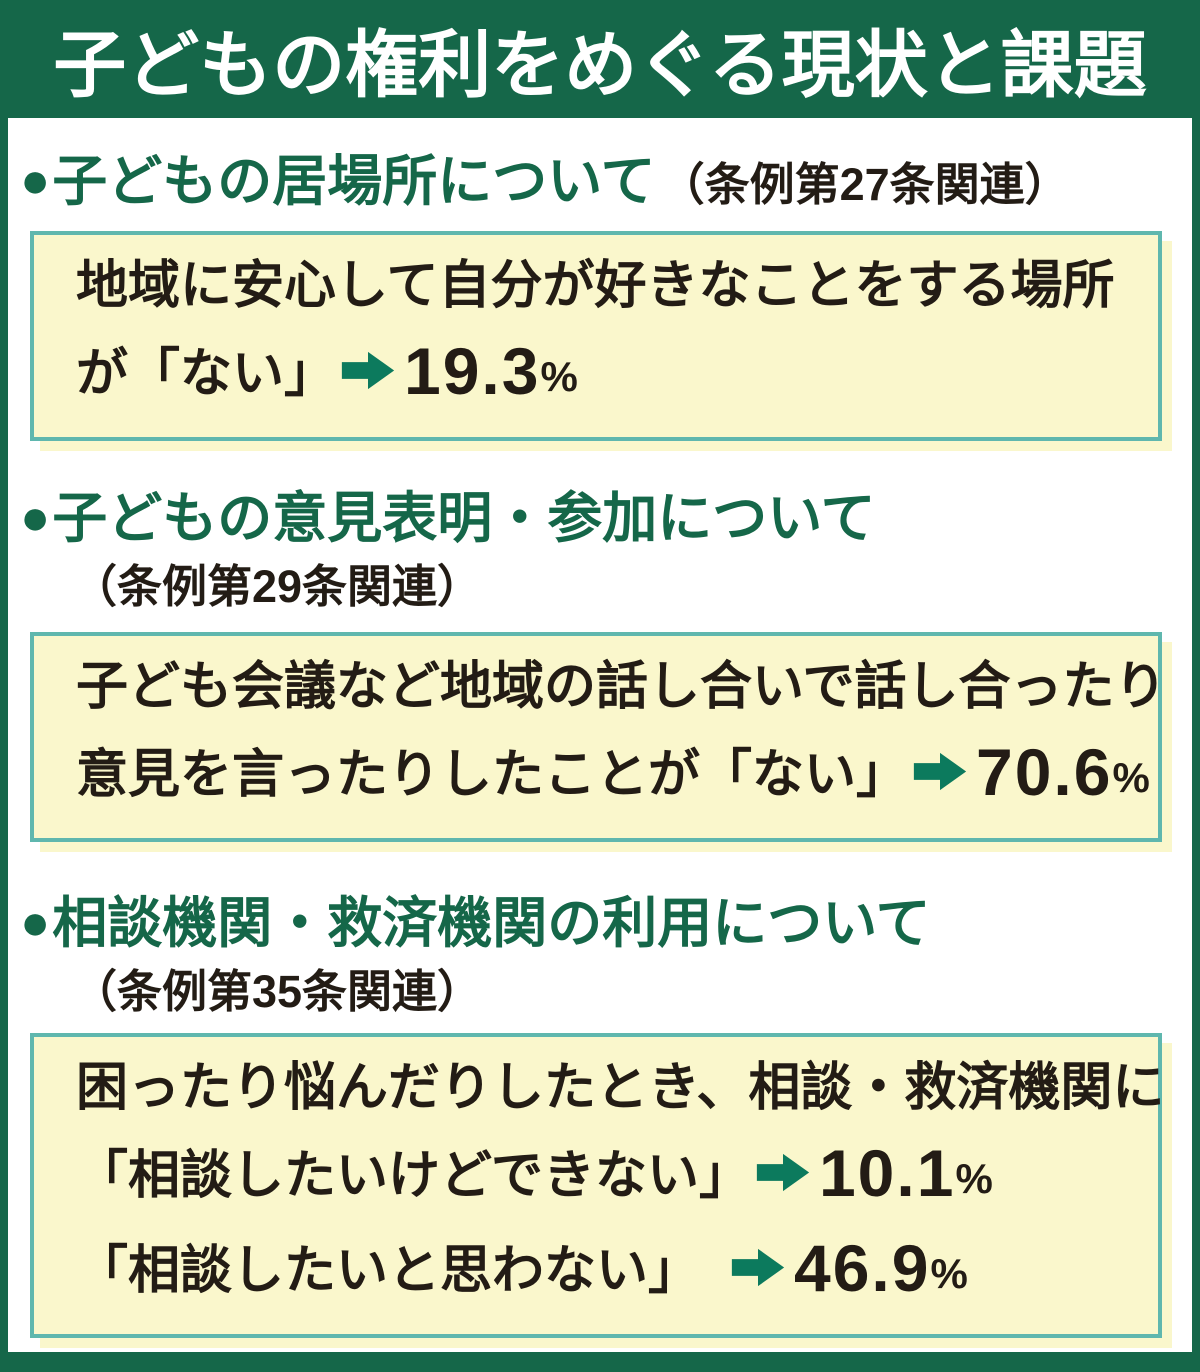  Describe the element at coordinates (206, 373) in the screenshot. I see `stat-text: が「ない」` at that location.